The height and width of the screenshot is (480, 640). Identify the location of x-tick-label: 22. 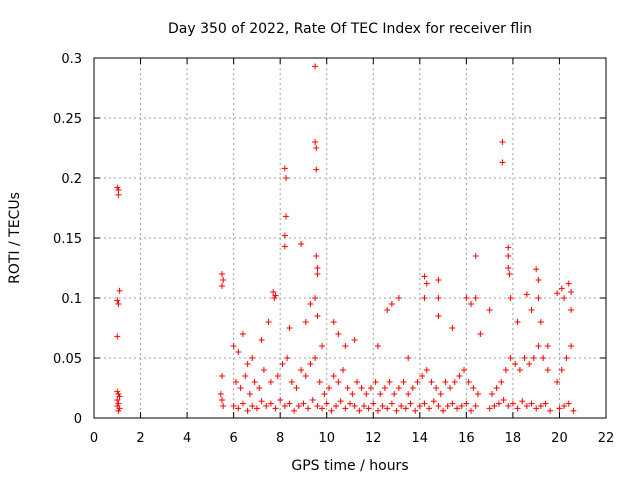
(606, 438).